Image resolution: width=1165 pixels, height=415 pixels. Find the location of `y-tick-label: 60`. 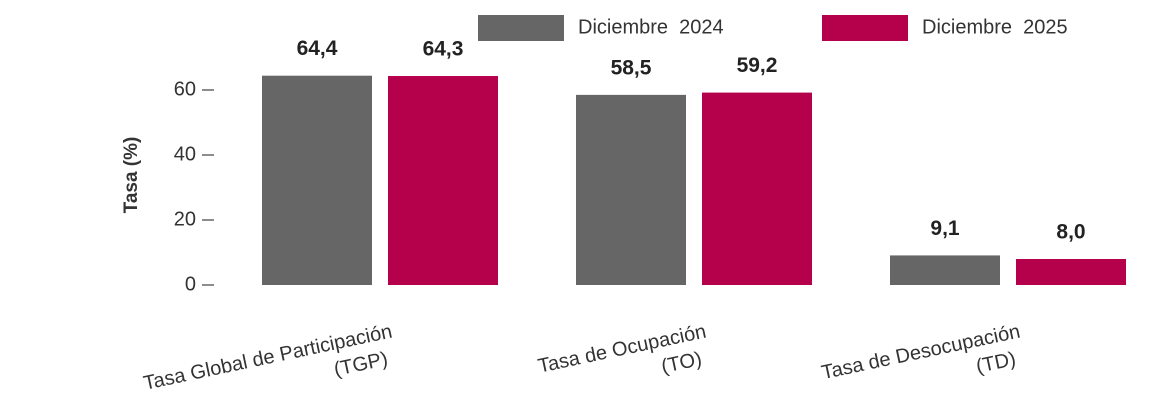

y-tick-label: 60 is located at coordinates (185, 89).